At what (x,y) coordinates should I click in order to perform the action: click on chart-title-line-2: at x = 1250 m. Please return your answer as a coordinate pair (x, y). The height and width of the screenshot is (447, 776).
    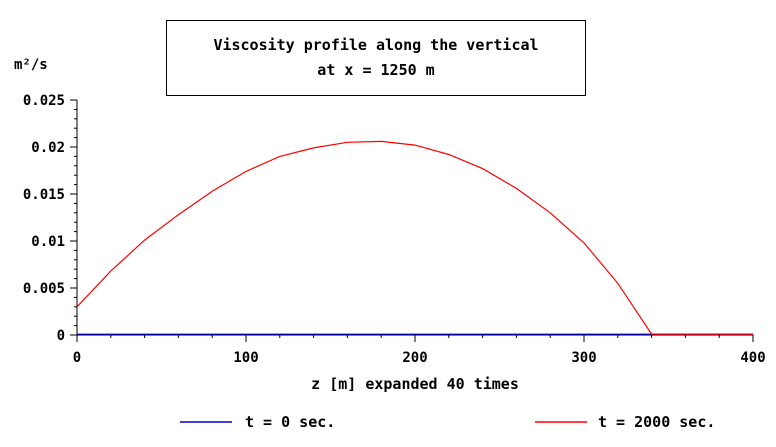
    Looking at the image, I should click on (375, 70).